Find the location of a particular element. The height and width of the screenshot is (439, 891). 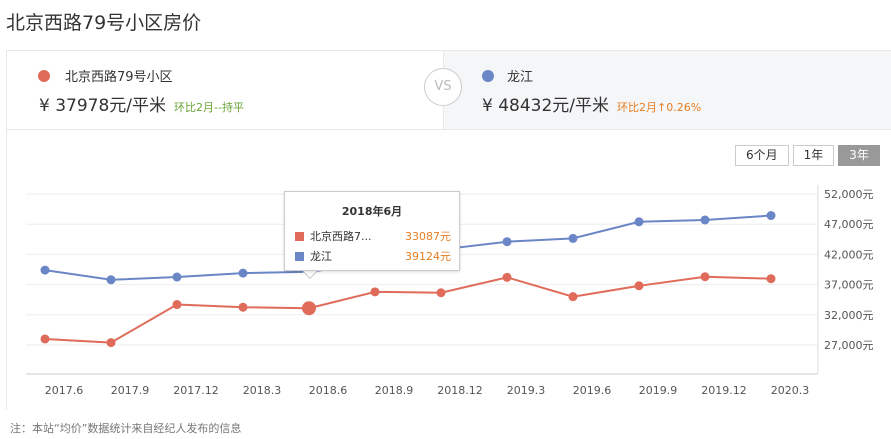

tooltip-row: 北京西路7... 33087元 is located at coordinates (373, 236).